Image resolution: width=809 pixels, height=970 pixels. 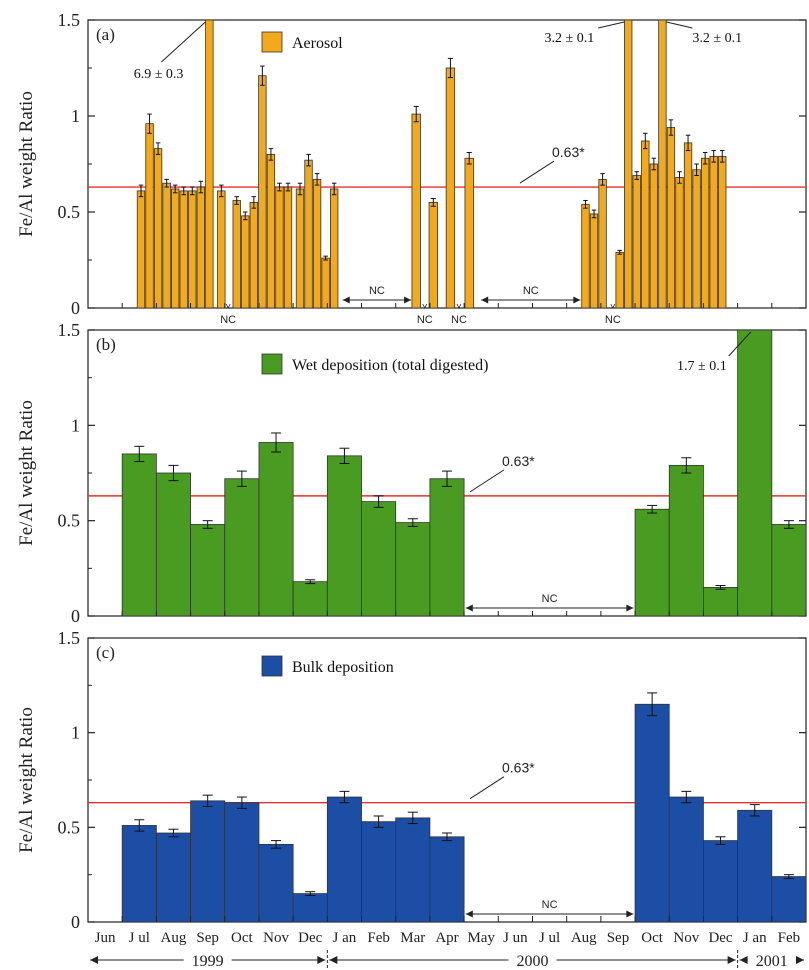 I want to click on year-label: 2000, so click(x=532, y=961).